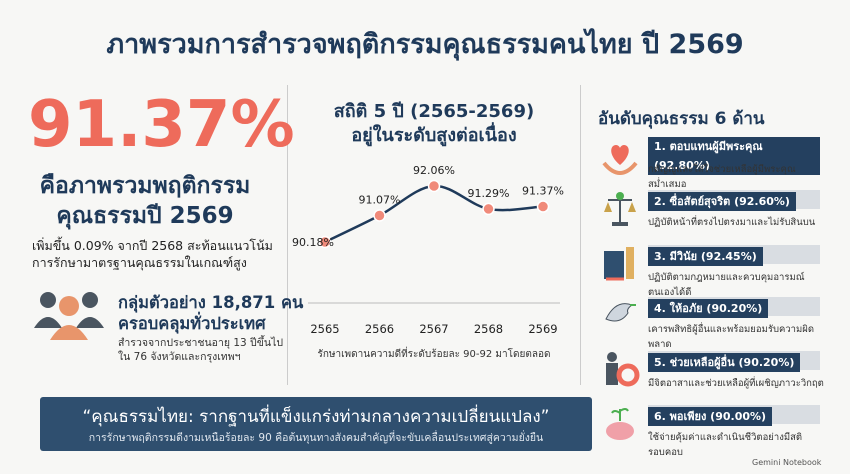  I want to click on x-tick-label: 2569, so click(542, 329).